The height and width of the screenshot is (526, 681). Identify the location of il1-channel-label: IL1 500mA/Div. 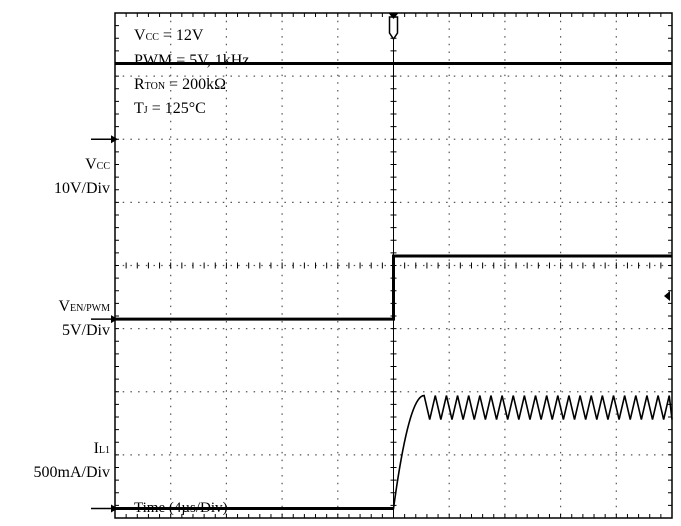
(71, 460).